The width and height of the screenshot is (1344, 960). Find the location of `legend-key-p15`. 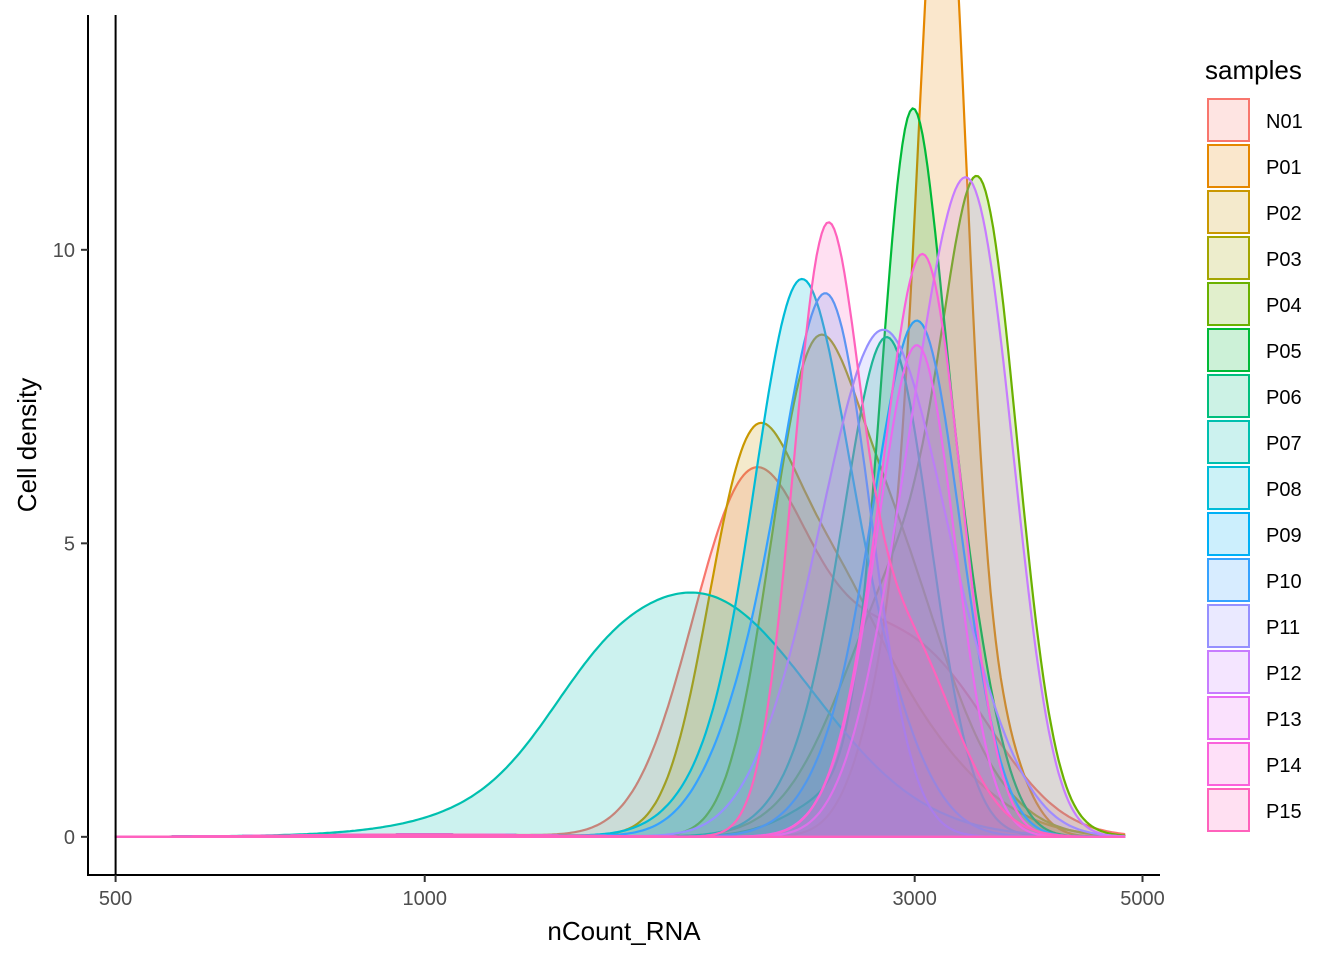

legend-key-p15 is located at coordinates (1228, 810).